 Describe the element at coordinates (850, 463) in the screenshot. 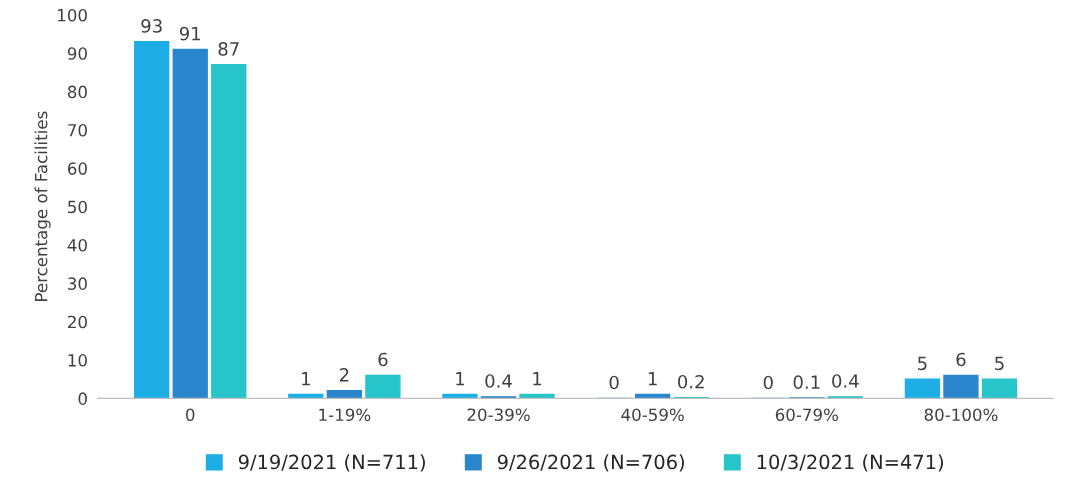

I see `legend-label: 10/3/2021 (N=471)` at that location.